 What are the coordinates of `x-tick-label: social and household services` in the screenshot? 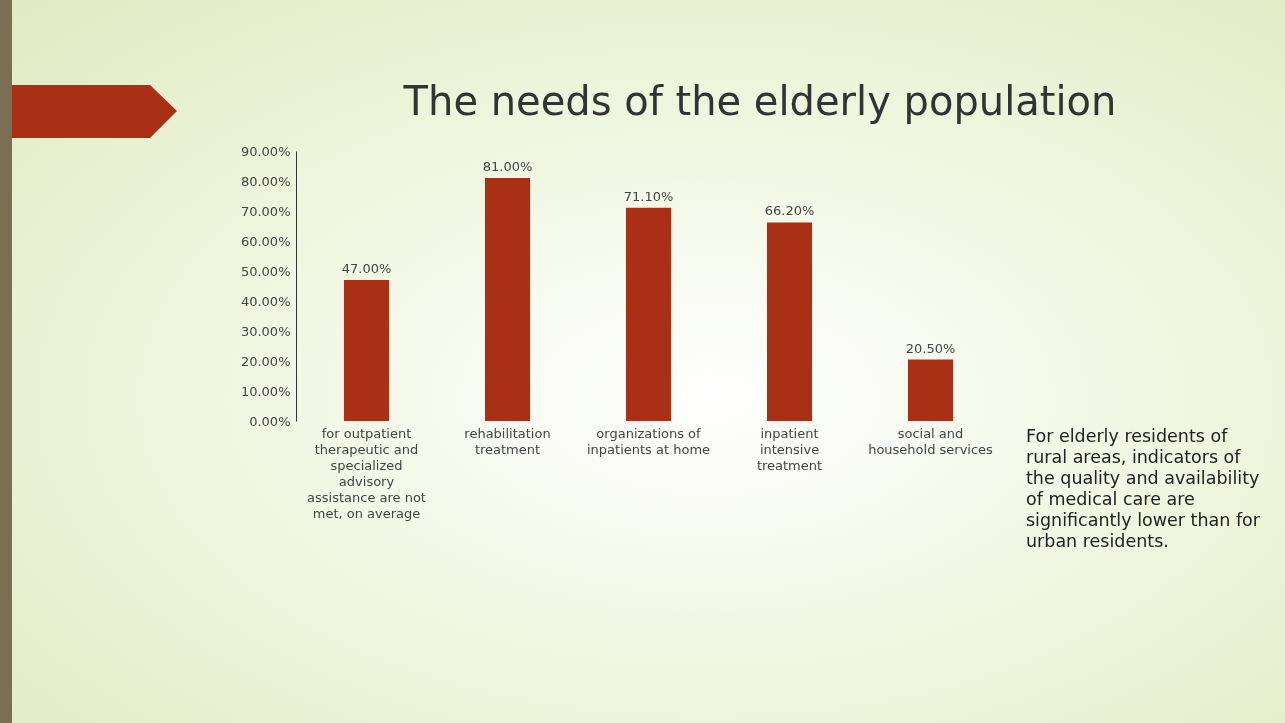 It's located at (931, 441).